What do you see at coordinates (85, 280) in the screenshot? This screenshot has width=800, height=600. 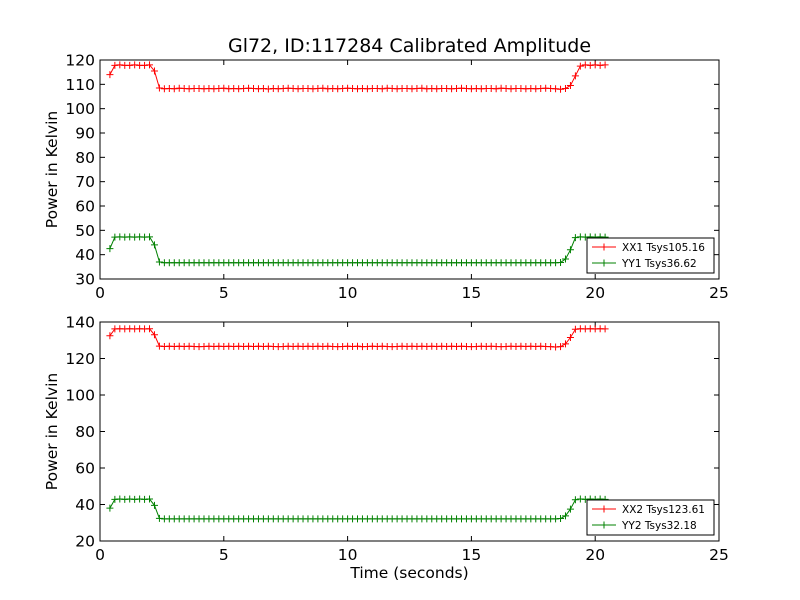 I see `y-tick-label: 30` at bounding box center [85, 280].